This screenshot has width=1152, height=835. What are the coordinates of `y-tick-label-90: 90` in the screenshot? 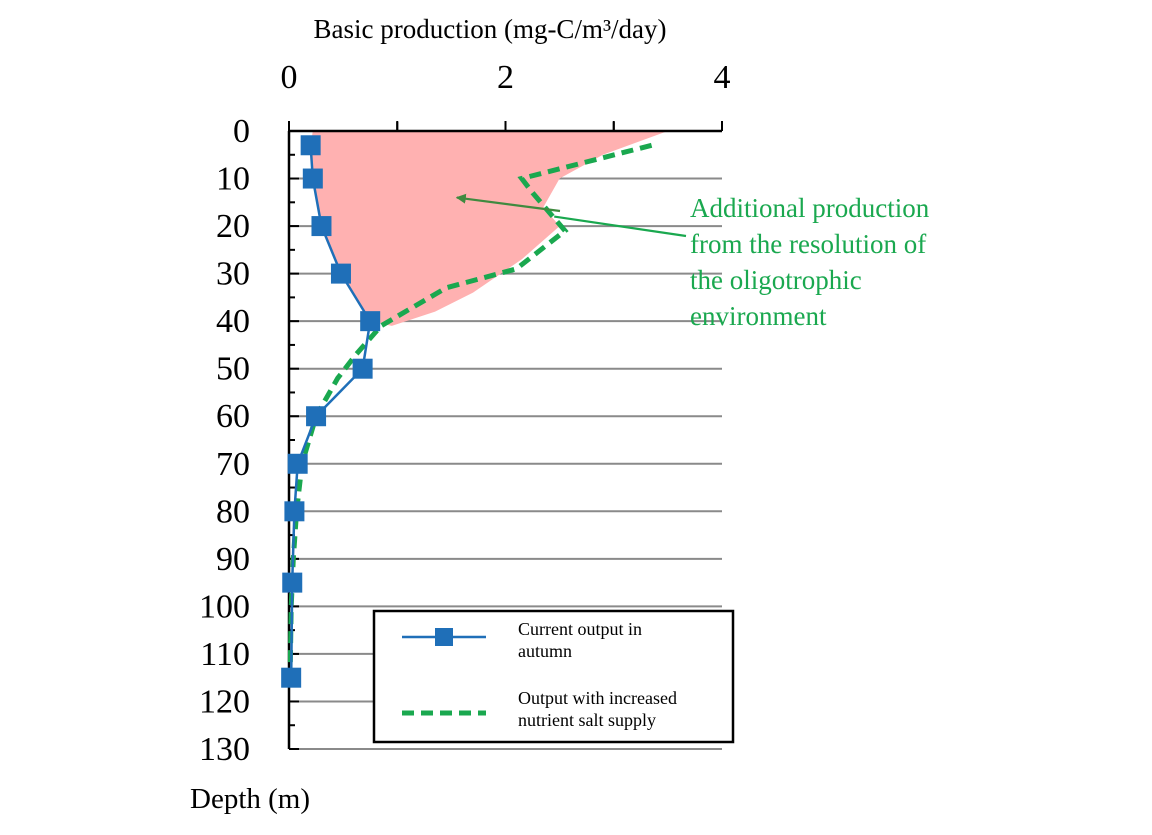 It's located at (233, 559).